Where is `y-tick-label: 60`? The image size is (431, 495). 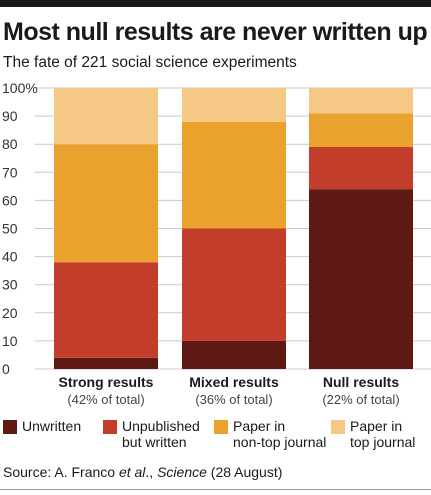
y-tick-label: 60 is located at coordinates (10, 200).